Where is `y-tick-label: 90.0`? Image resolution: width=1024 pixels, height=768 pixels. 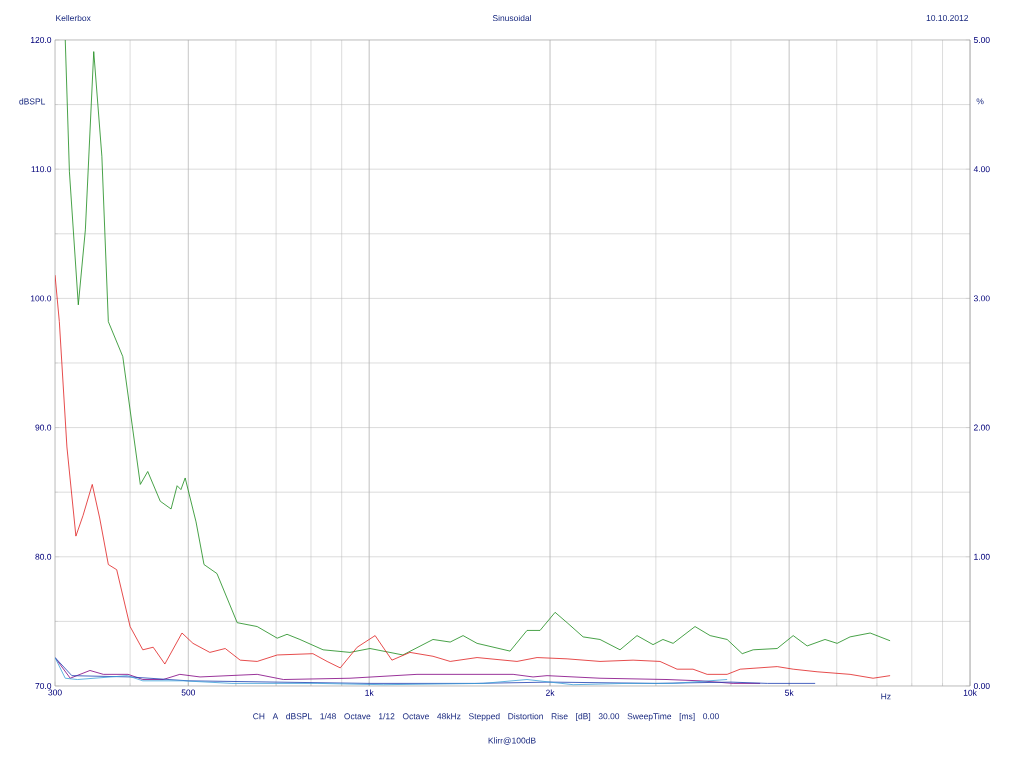
y-tick-label: 90.0 is located at coordinates (43, 427).